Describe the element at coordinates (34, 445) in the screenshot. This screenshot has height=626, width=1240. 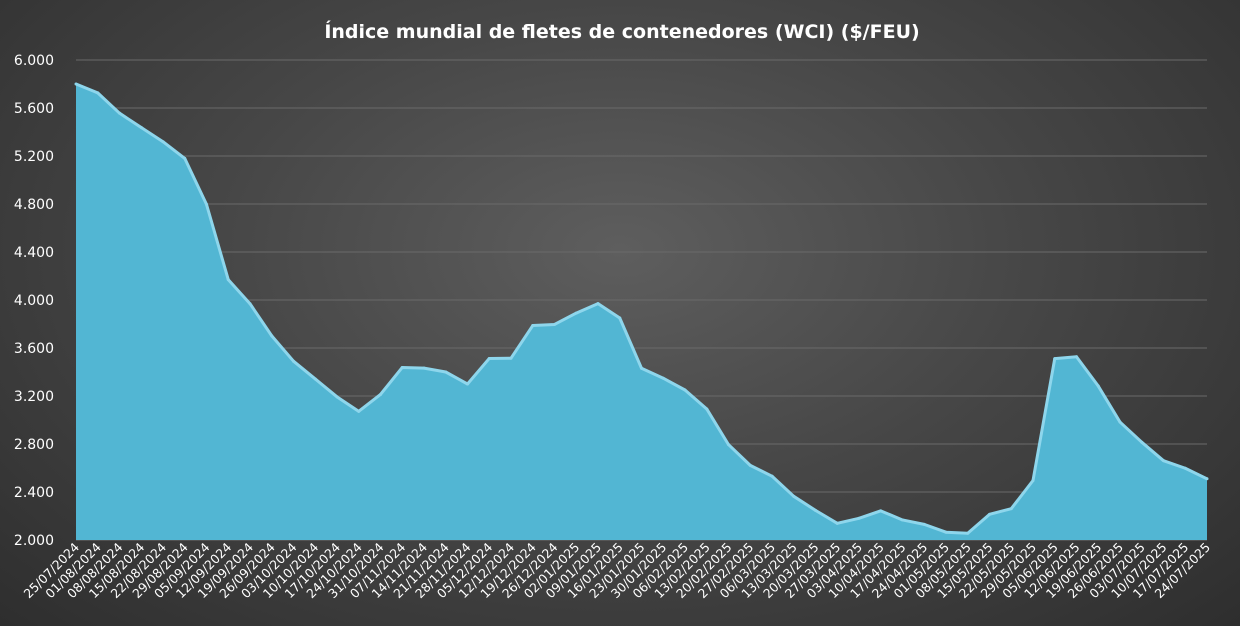
I see `y-tick-label: 2.800` at that location.